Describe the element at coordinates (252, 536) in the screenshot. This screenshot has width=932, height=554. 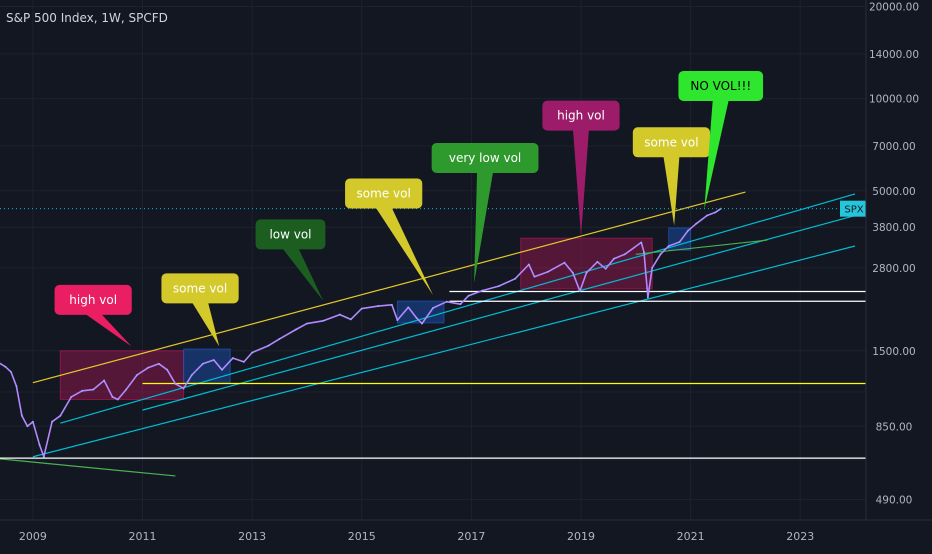
I see `time-tick-label: 2013` at that location.